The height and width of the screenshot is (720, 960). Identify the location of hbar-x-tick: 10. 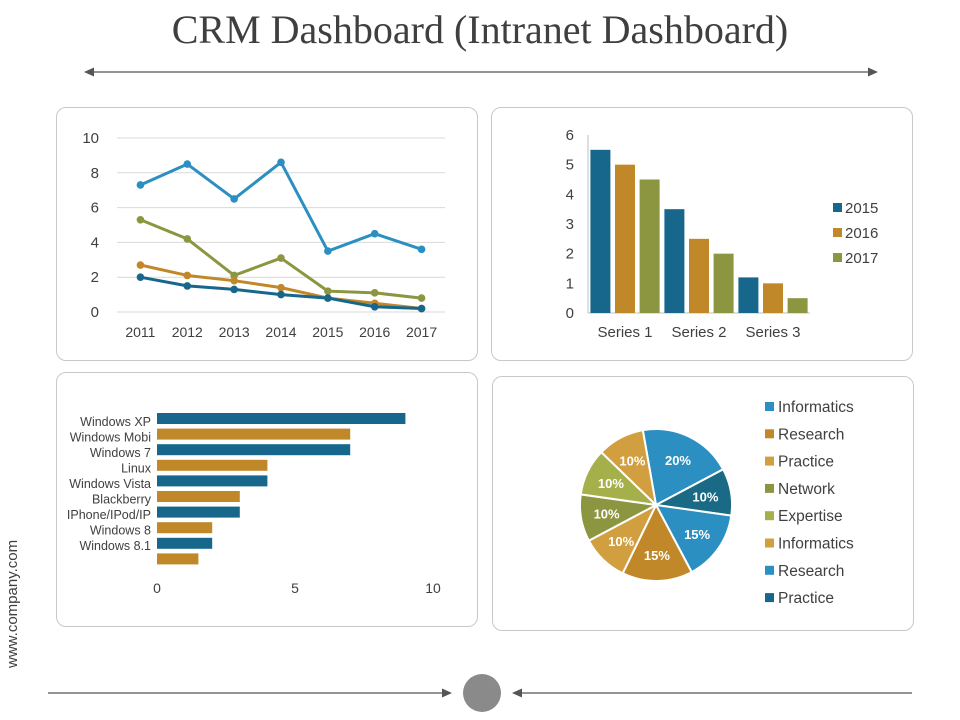
(433, 588).